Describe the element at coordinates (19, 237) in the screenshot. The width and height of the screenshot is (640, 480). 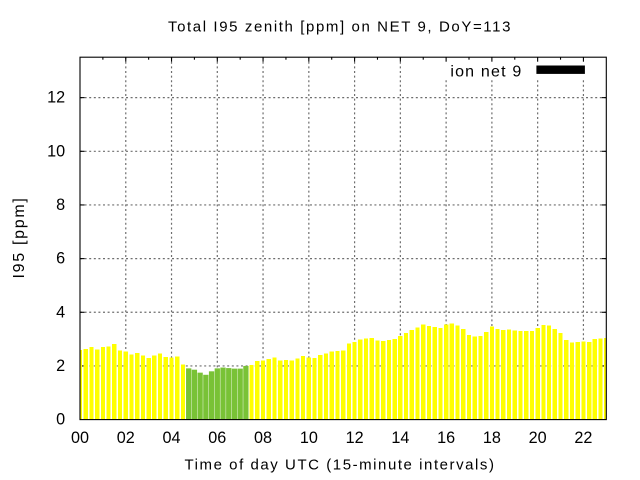
I see `svg-text: I95 [ppm]` at that location.